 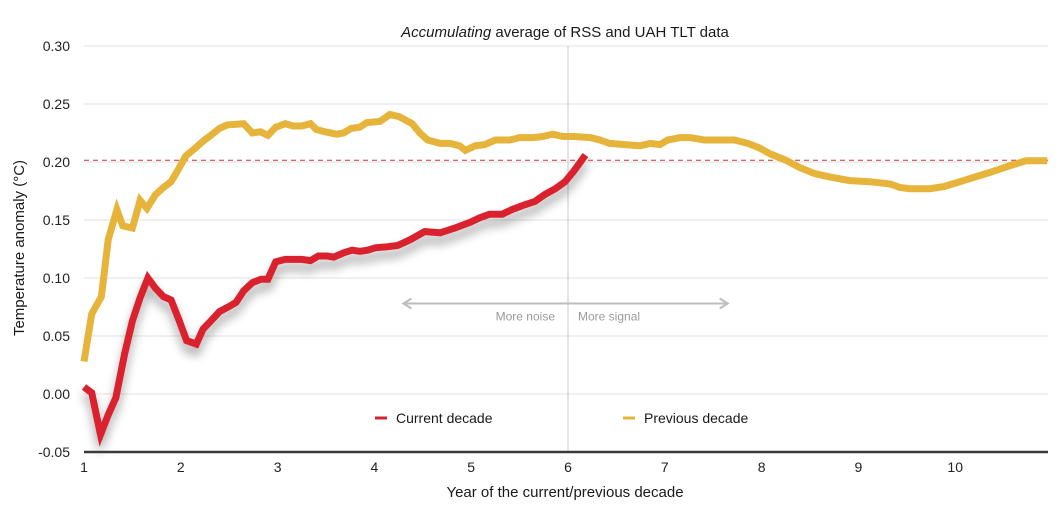 What do you see at coordinates (471, 467) in the screenshot?
I see `x-tick-label: 5` at bounding box center [471, 467].